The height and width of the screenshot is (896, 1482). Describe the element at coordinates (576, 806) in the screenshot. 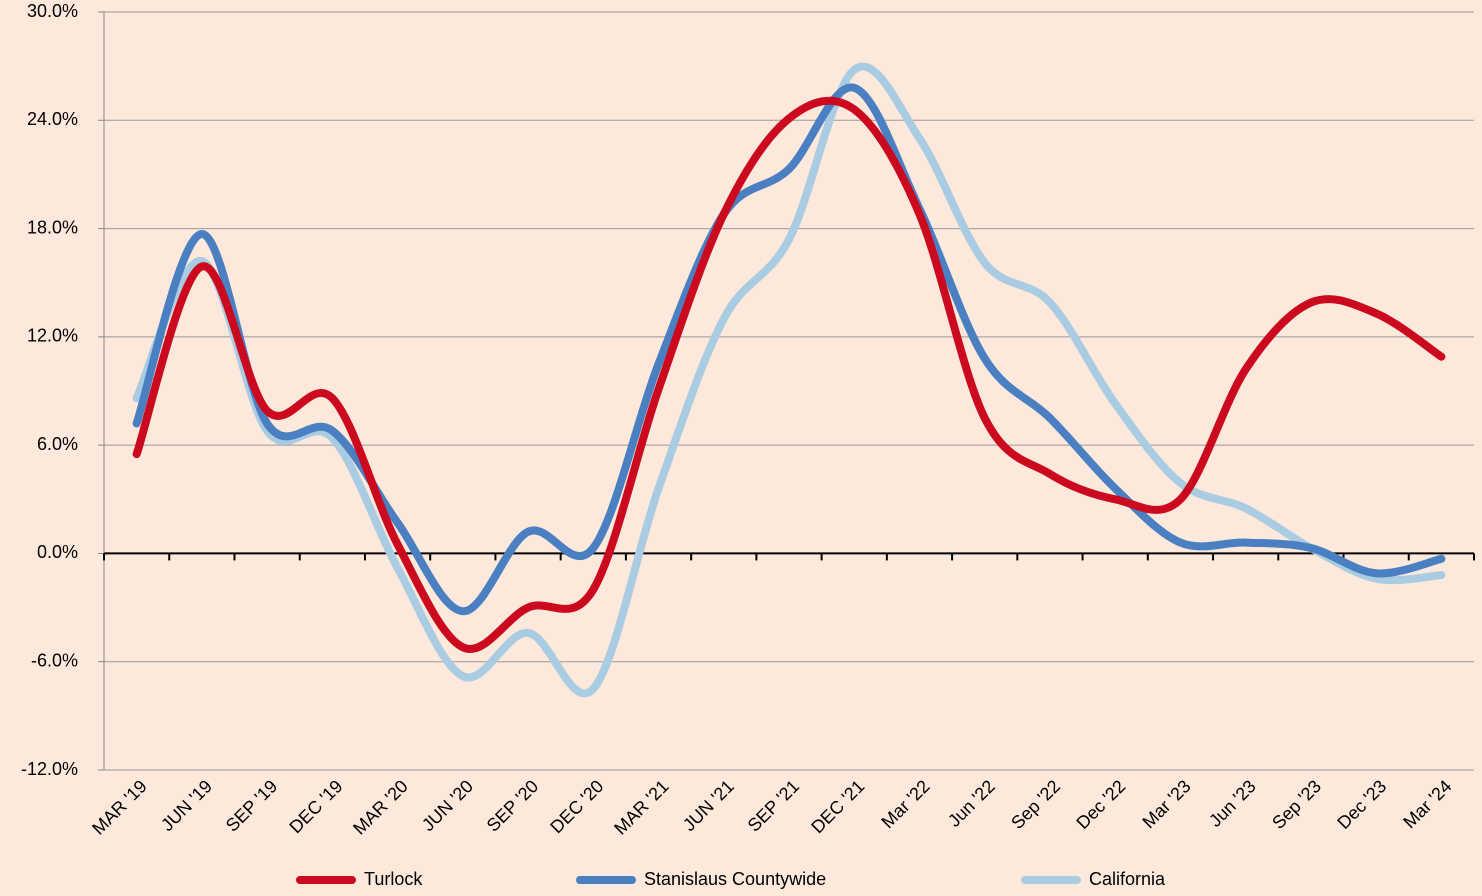

I see `x-tick-label: DEC '20` at that location.